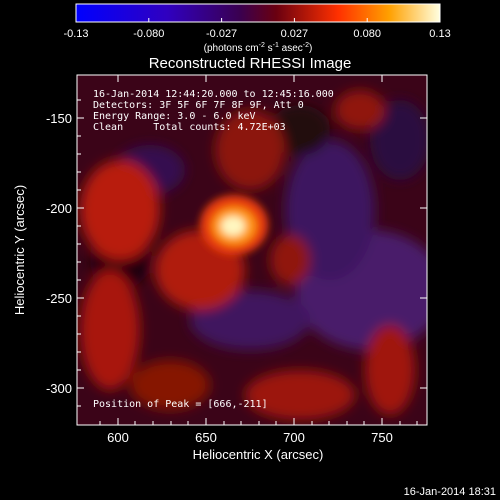 The height and width of the screenshot is (500, 500). Describe the element at coordinates (118, 437) in the screenshot. I see `x-tick-label: 600` at that location.